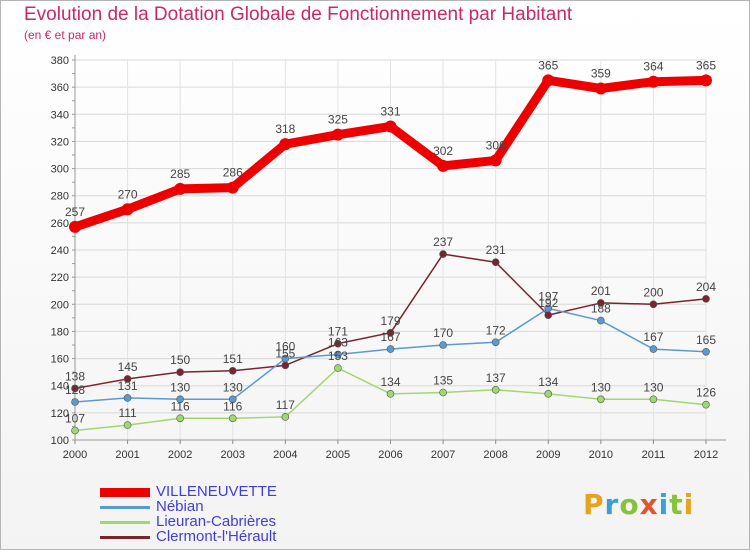 This screenshot has height=550, width=750. Describe the element at coordinates (180, 506) in the screenshot. I see `legend-label: Nébian` at that location.